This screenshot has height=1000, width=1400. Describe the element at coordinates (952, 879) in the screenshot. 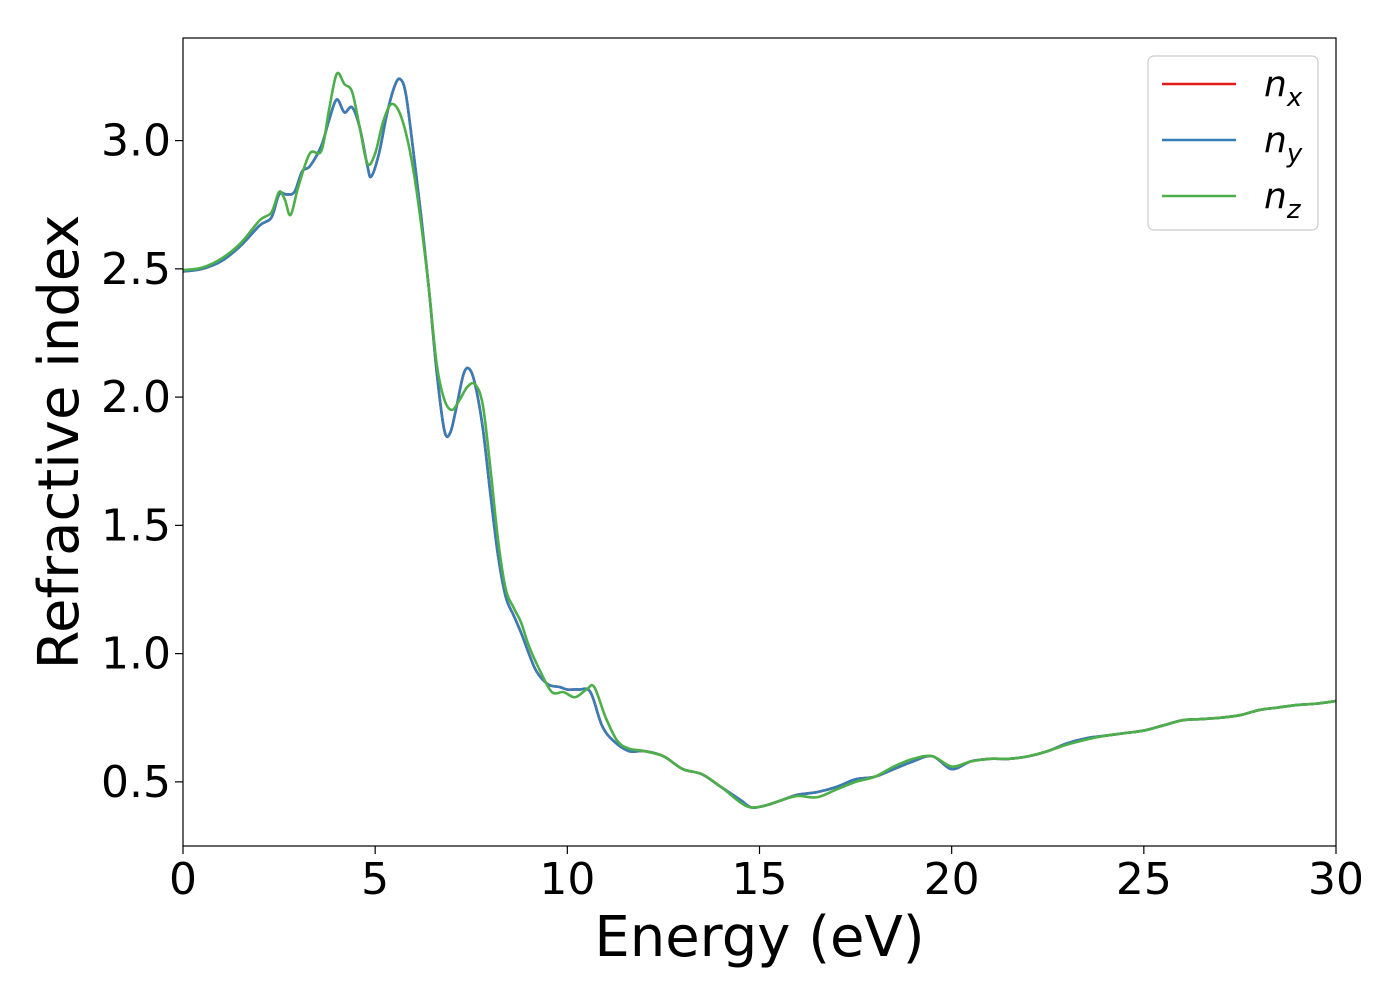

I see `x-tick-label: 20` at that location.